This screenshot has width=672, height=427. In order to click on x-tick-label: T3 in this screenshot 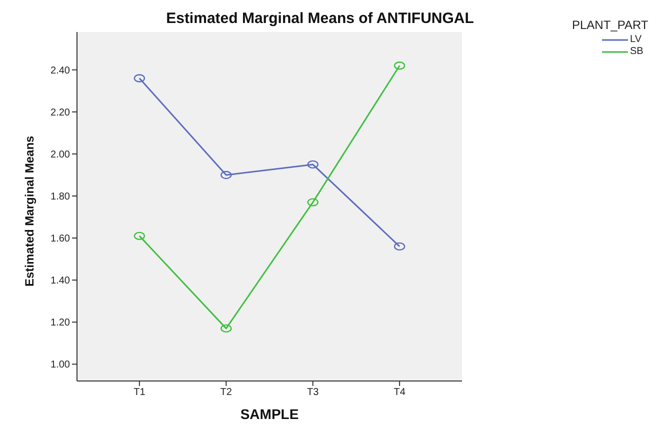, I will do `click(313, 392)`.